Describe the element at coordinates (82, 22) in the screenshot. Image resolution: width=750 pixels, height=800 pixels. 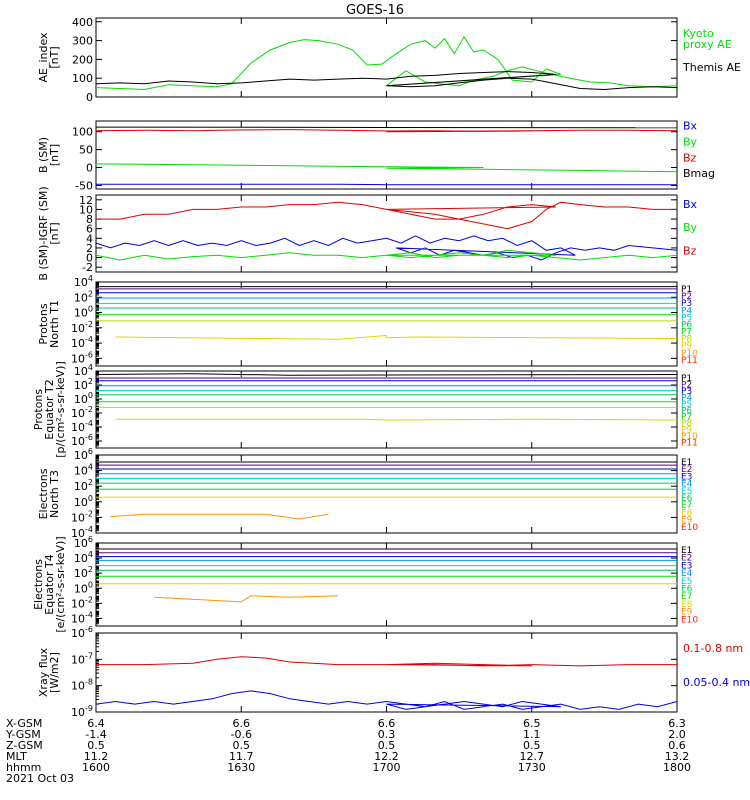
I see `y-tick-label: 400` at that location.